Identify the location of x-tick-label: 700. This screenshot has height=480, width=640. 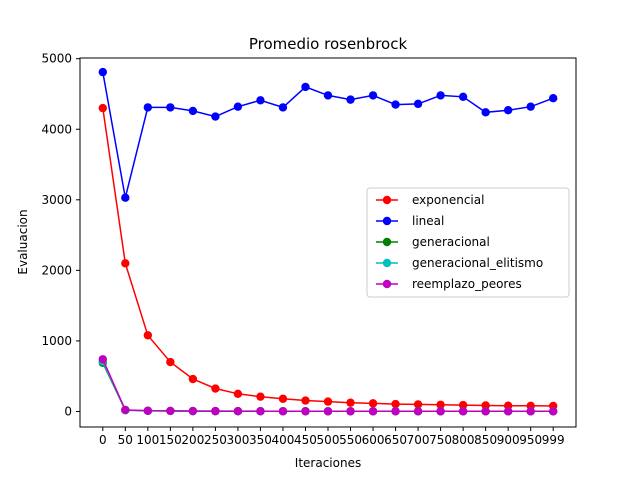
(418, 440).